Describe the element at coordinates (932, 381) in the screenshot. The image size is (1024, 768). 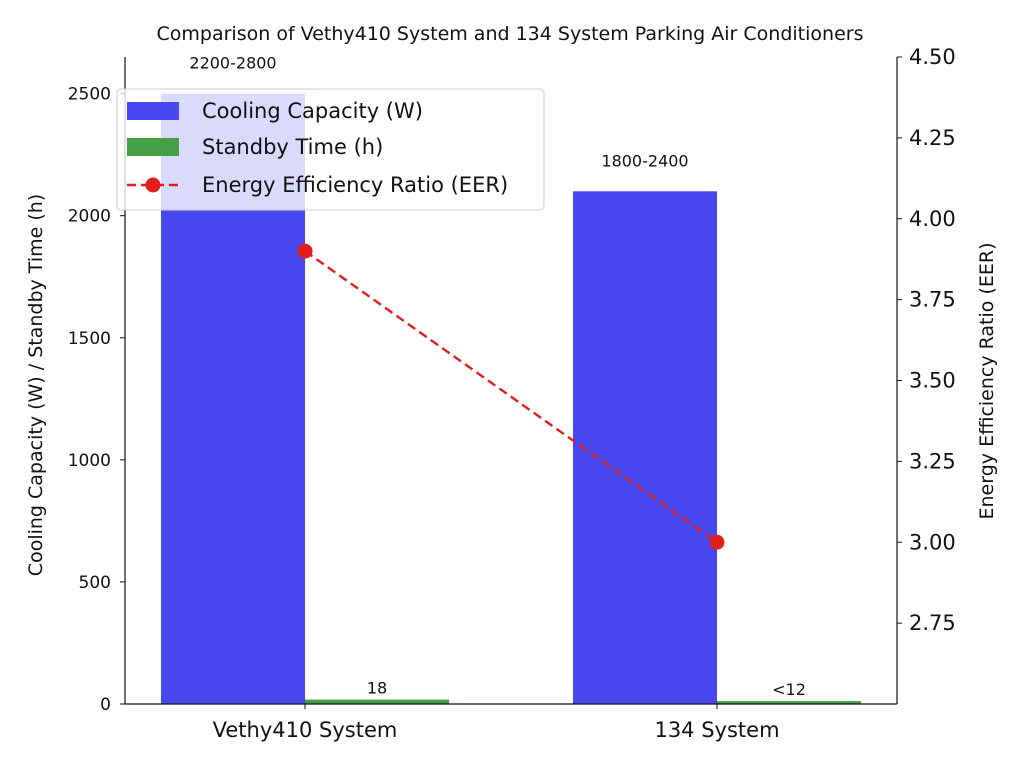
I see `y-tick-label-right: 3.50` at that location.